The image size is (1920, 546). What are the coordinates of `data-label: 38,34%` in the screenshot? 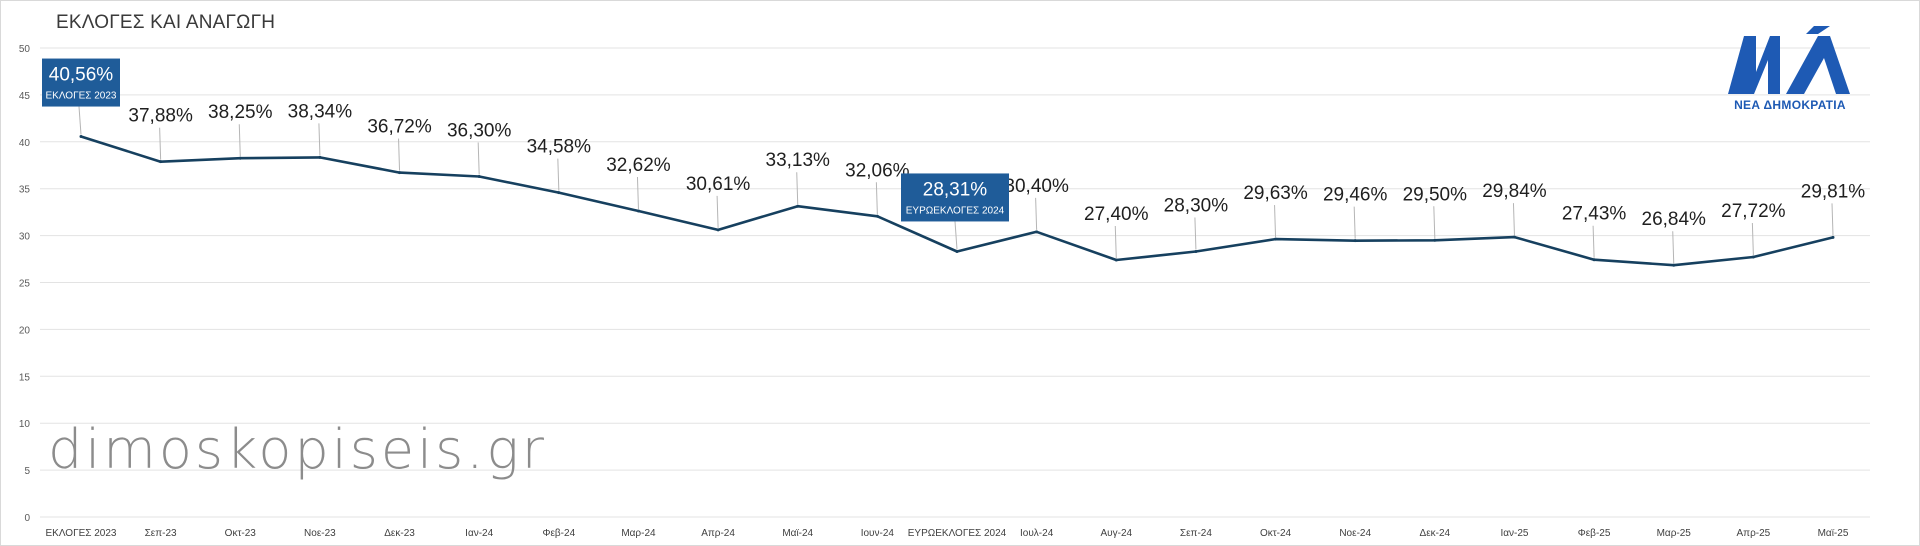 It's located at (320, 111).